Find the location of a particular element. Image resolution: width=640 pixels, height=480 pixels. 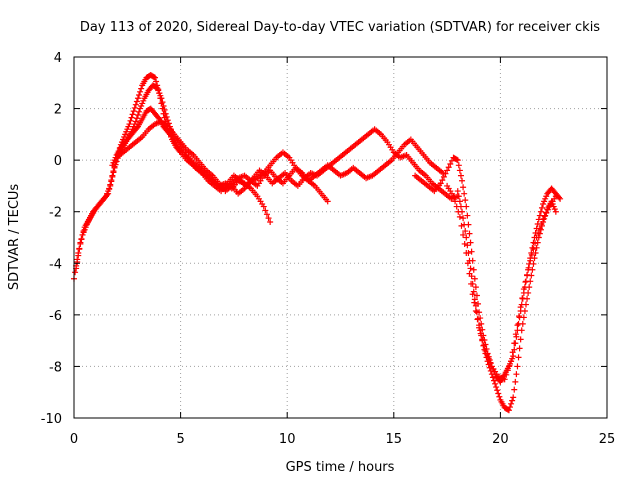

x-axis-label: GPS time / hours is located at coordinates (340, 467).